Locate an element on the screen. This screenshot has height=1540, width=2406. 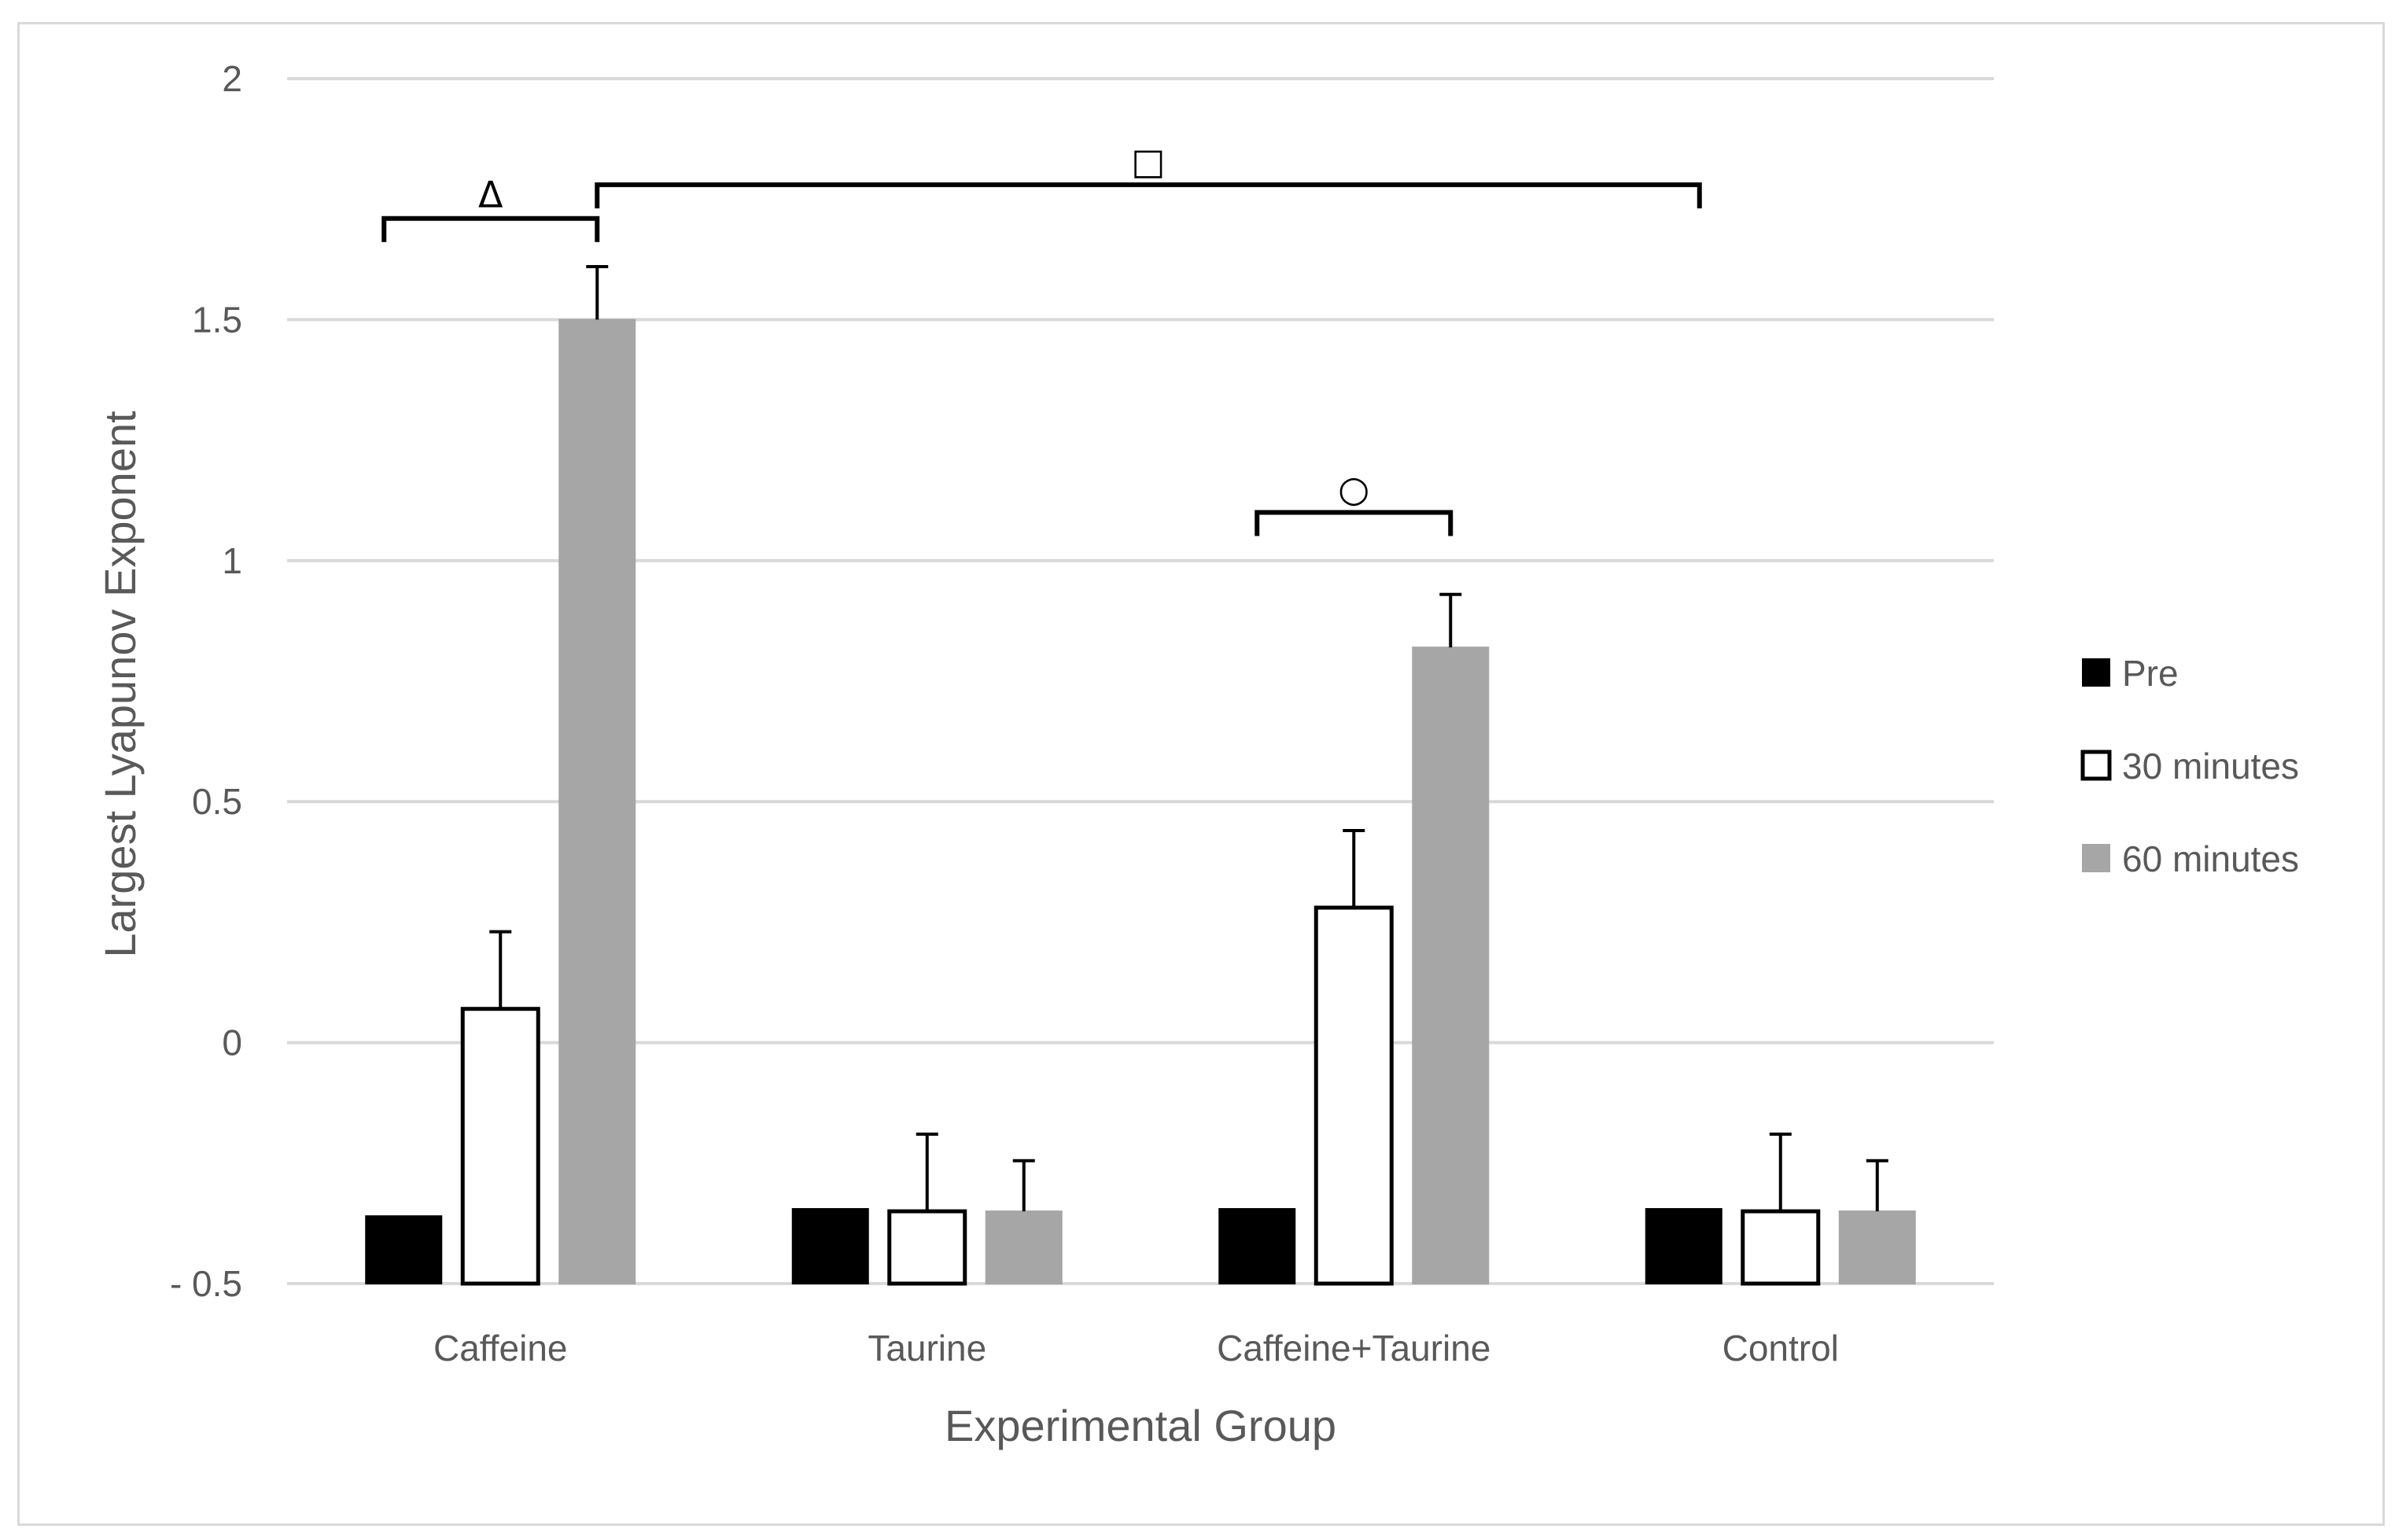
y-axis-ticks: - 0.5 0 0.5 1 1.5 2 is located at coordinates (206, 681).